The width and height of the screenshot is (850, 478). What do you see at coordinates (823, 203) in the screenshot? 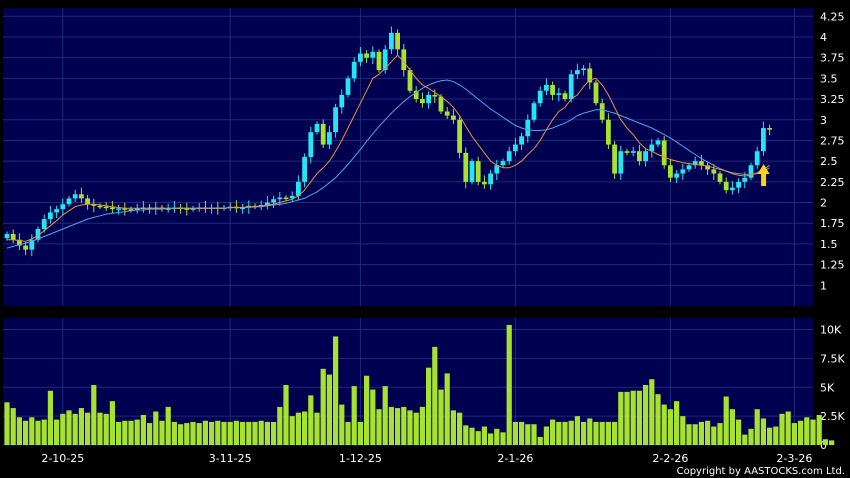
I see `price-tick-label: 2` at bounding box center [823, 203].